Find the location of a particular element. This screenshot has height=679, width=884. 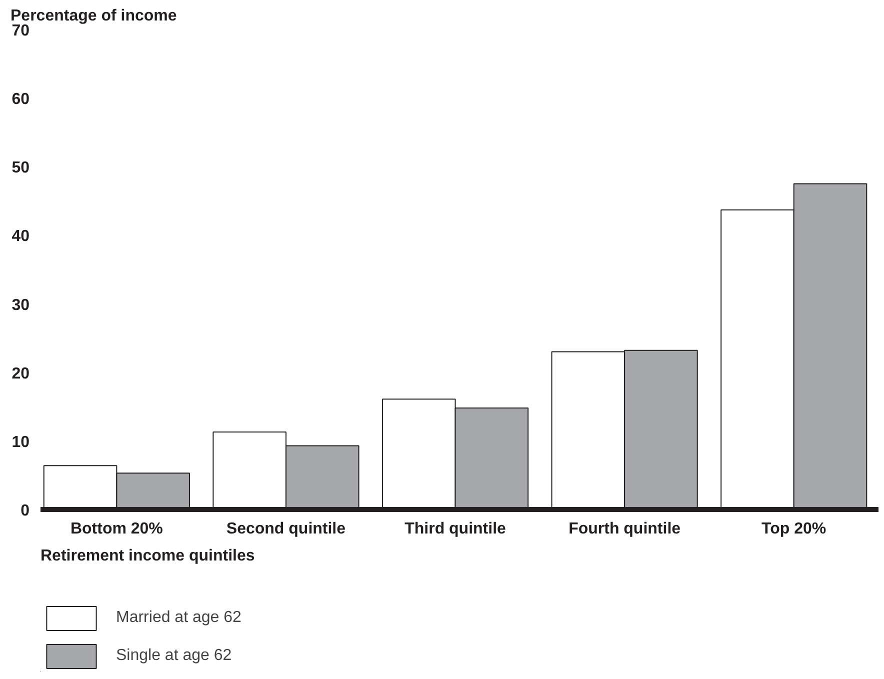

x-axis-title: Retirement income quintiles is located at coordinates (147, 556).